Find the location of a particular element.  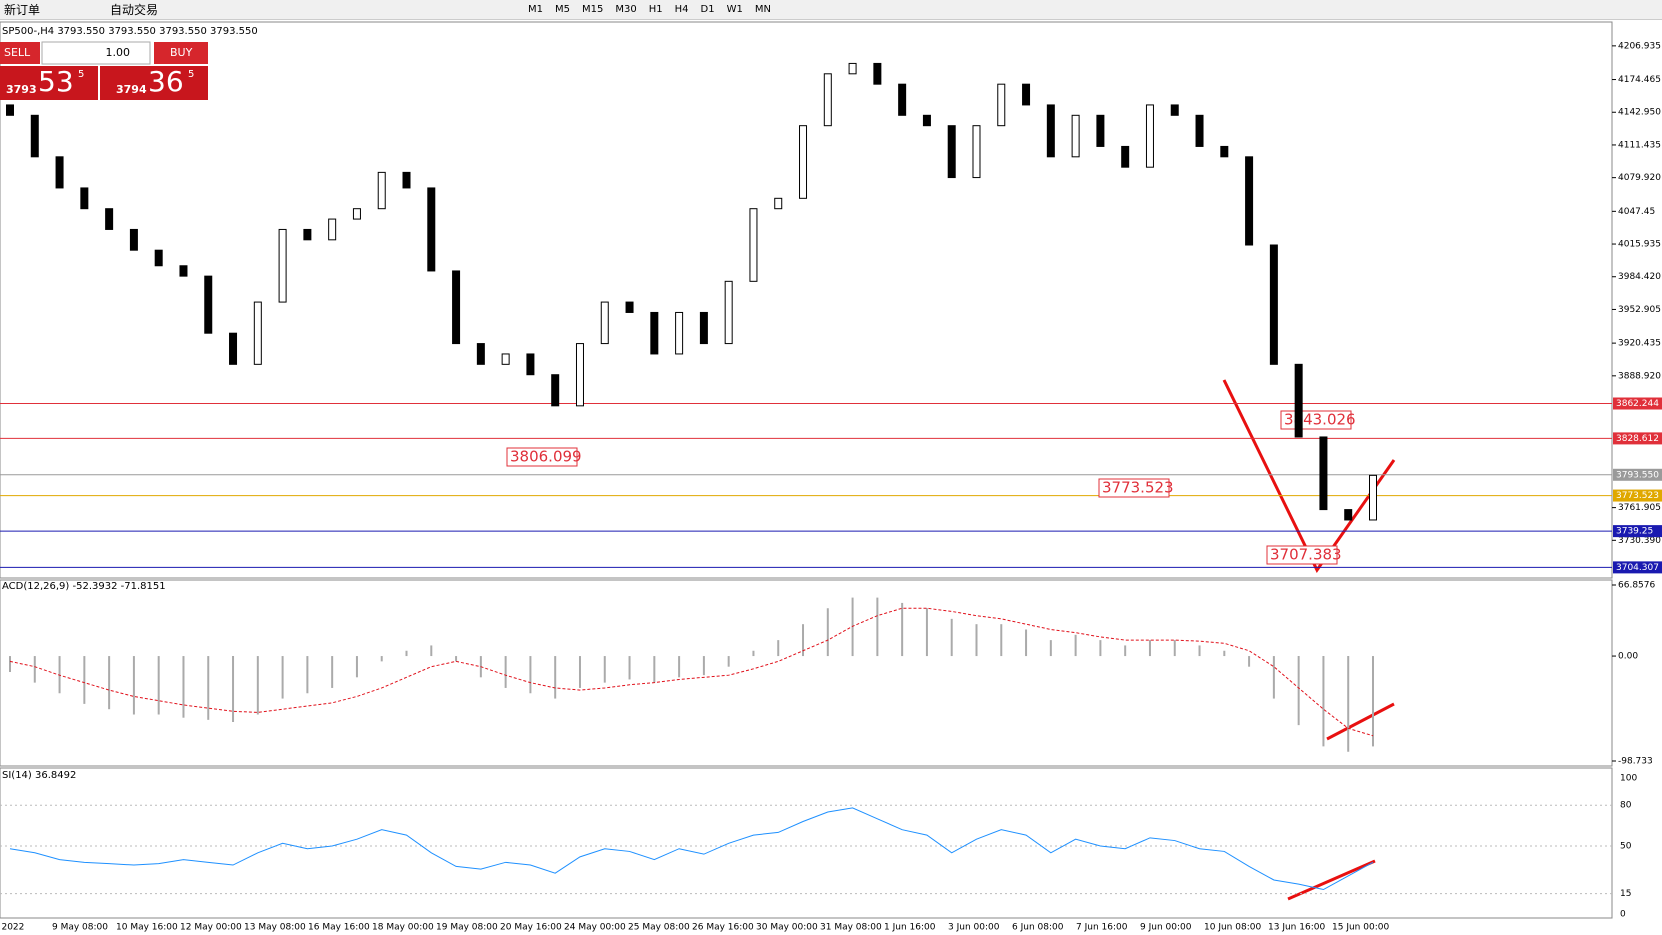

x-tick-label: 9 May 08:00 is located at coordinates (80, 928).